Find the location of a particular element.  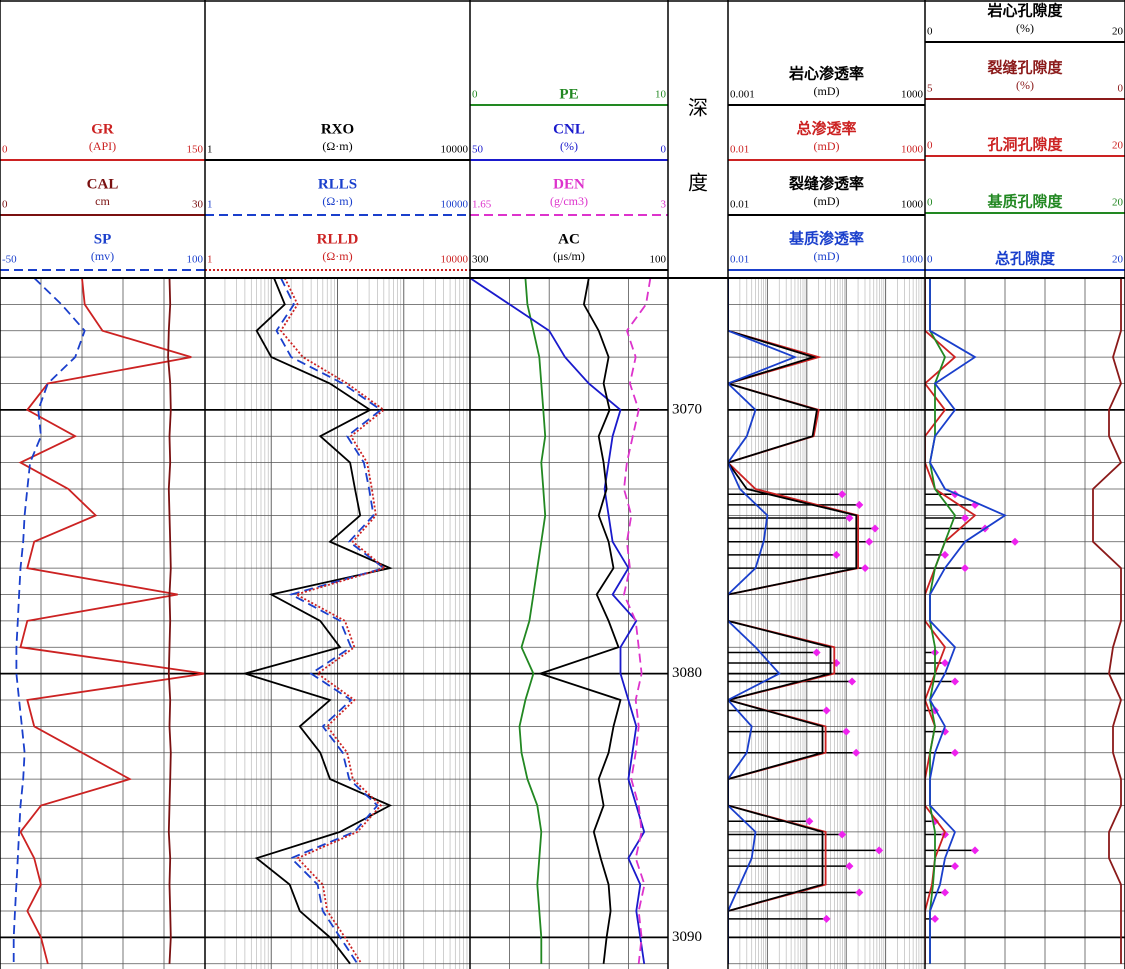

curve-name: 总渗透率 is located at coordinates (826, 128).